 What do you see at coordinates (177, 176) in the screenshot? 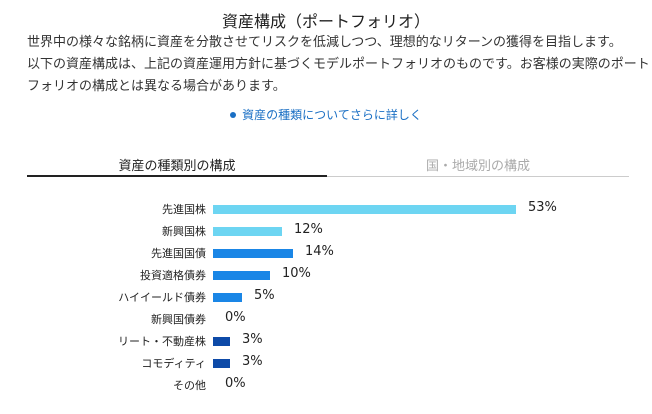
I see `tab-active-underline` at bounding box center [177, 176].